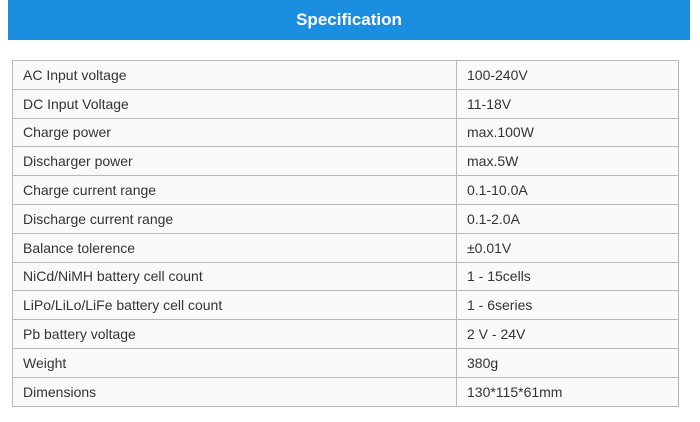  Describe the element at coordinates (567, 161) in the screenshot. I see `spec-value: max.5W` at that location.